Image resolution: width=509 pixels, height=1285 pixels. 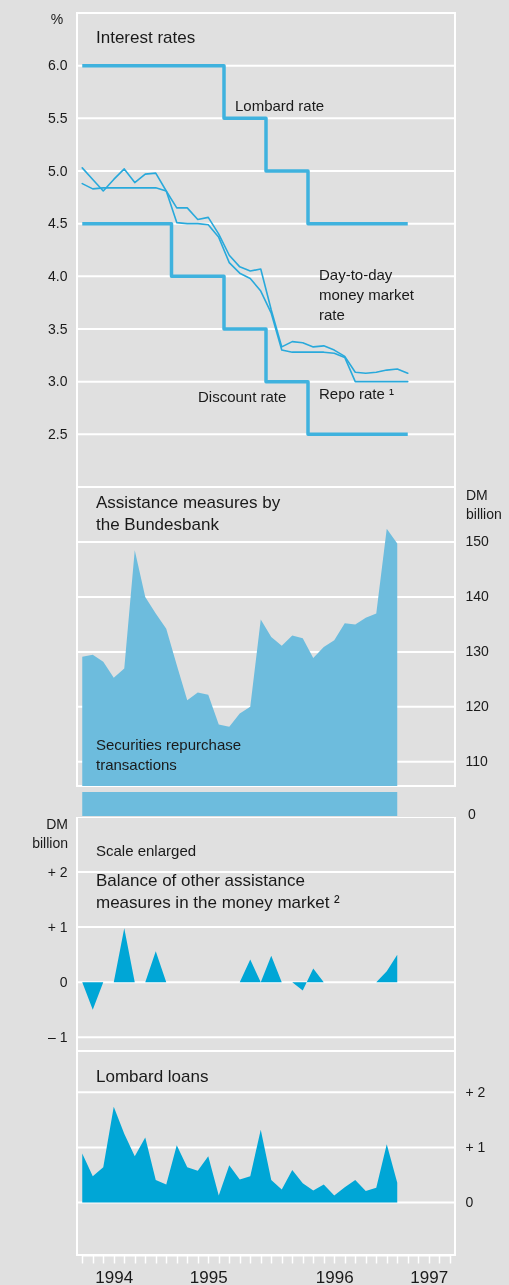 What do you see at coordinates (242, 396) in the screenshot?
I see `series-label: Discount rate` at bounding box center [242, 396].